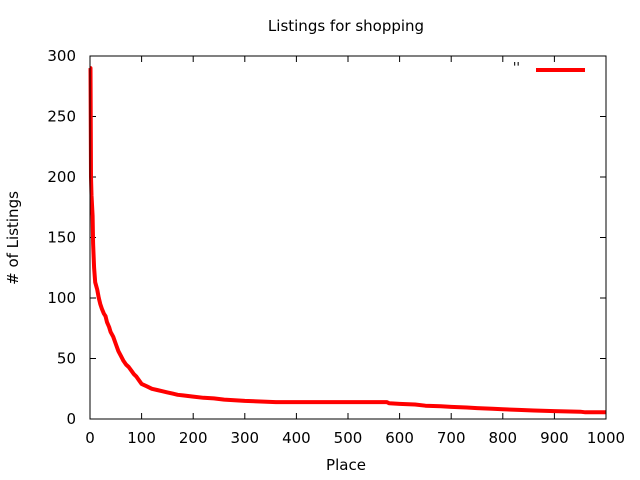 The width and height of the screenshot is (640, 480). Describe the element at coordinates (346, 465) in the screenshot. I see `x-axis-label: Place` at that location.